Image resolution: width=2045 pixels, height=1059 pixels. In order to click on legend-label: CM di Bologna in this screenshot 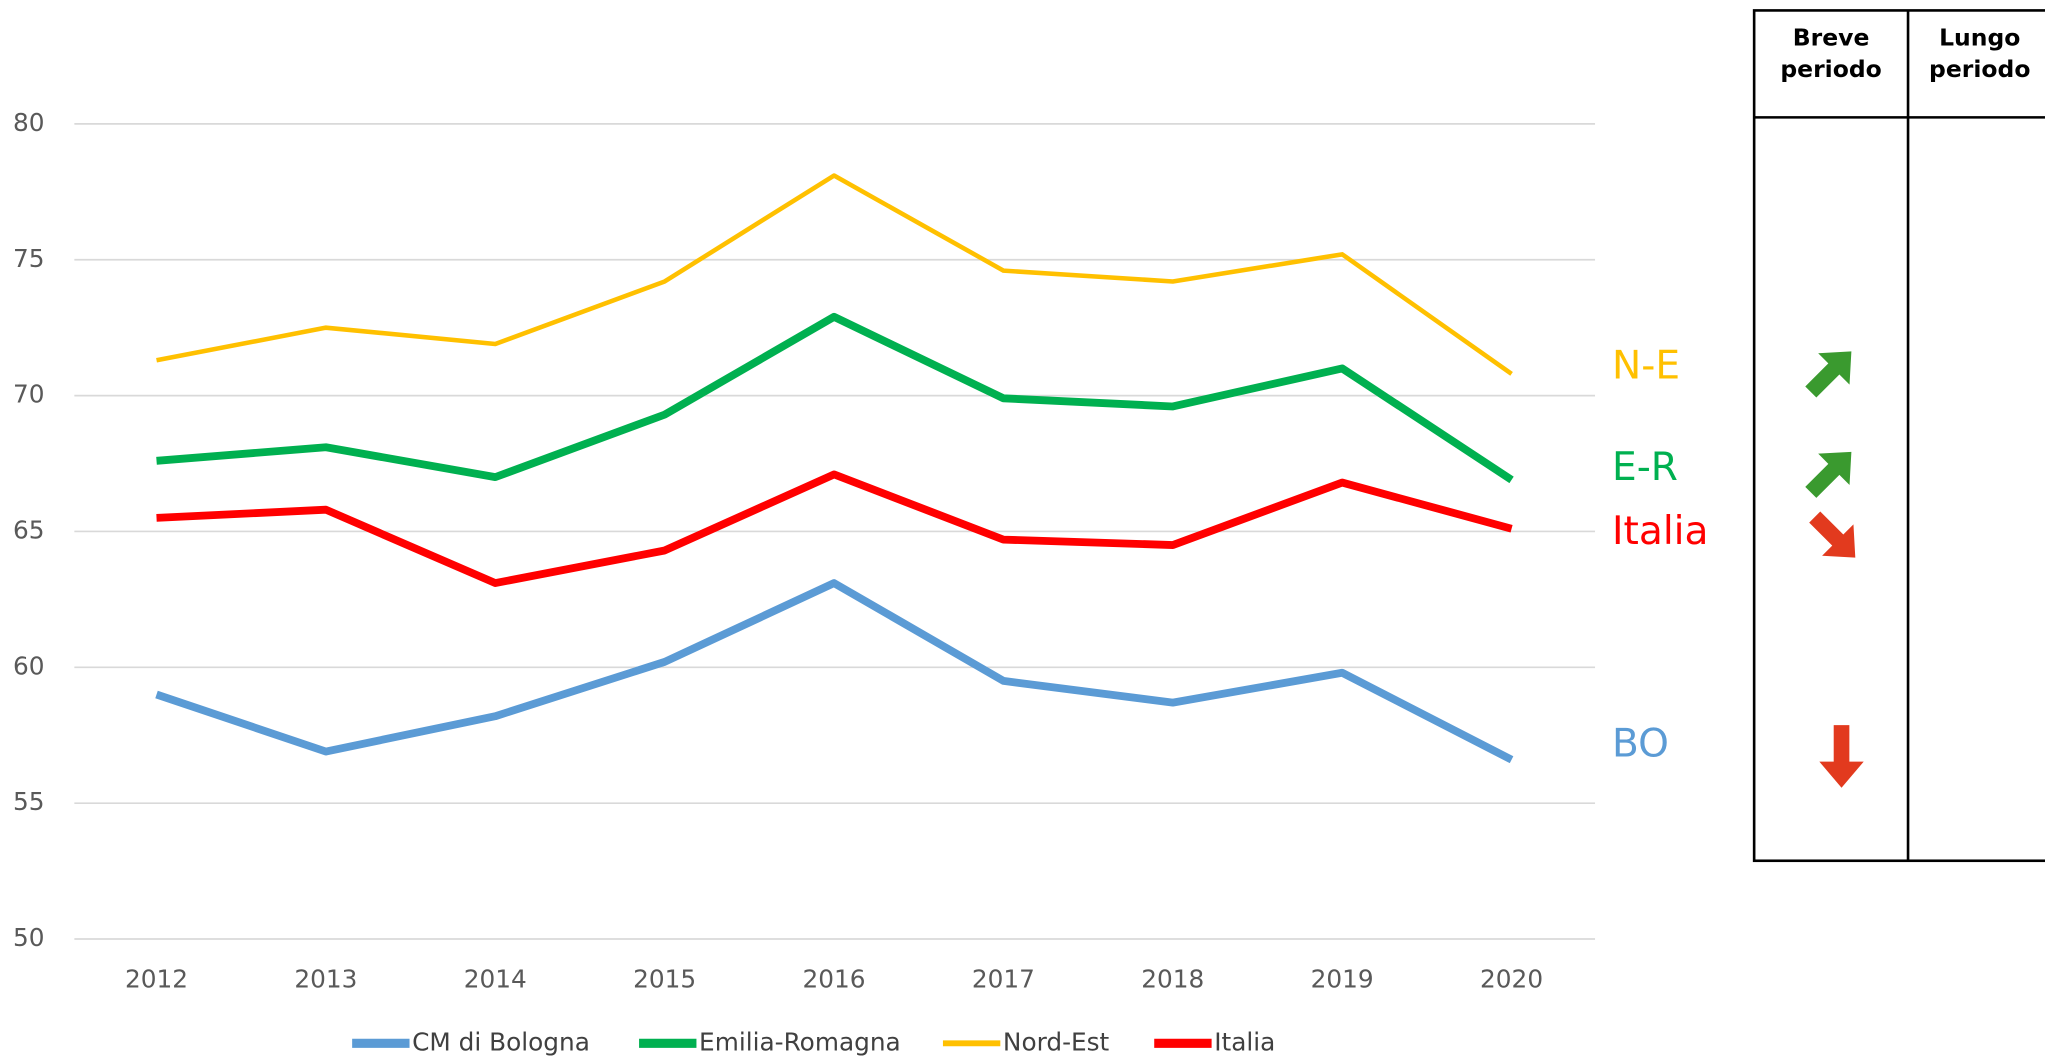, I will do `click(501, 1041)`.